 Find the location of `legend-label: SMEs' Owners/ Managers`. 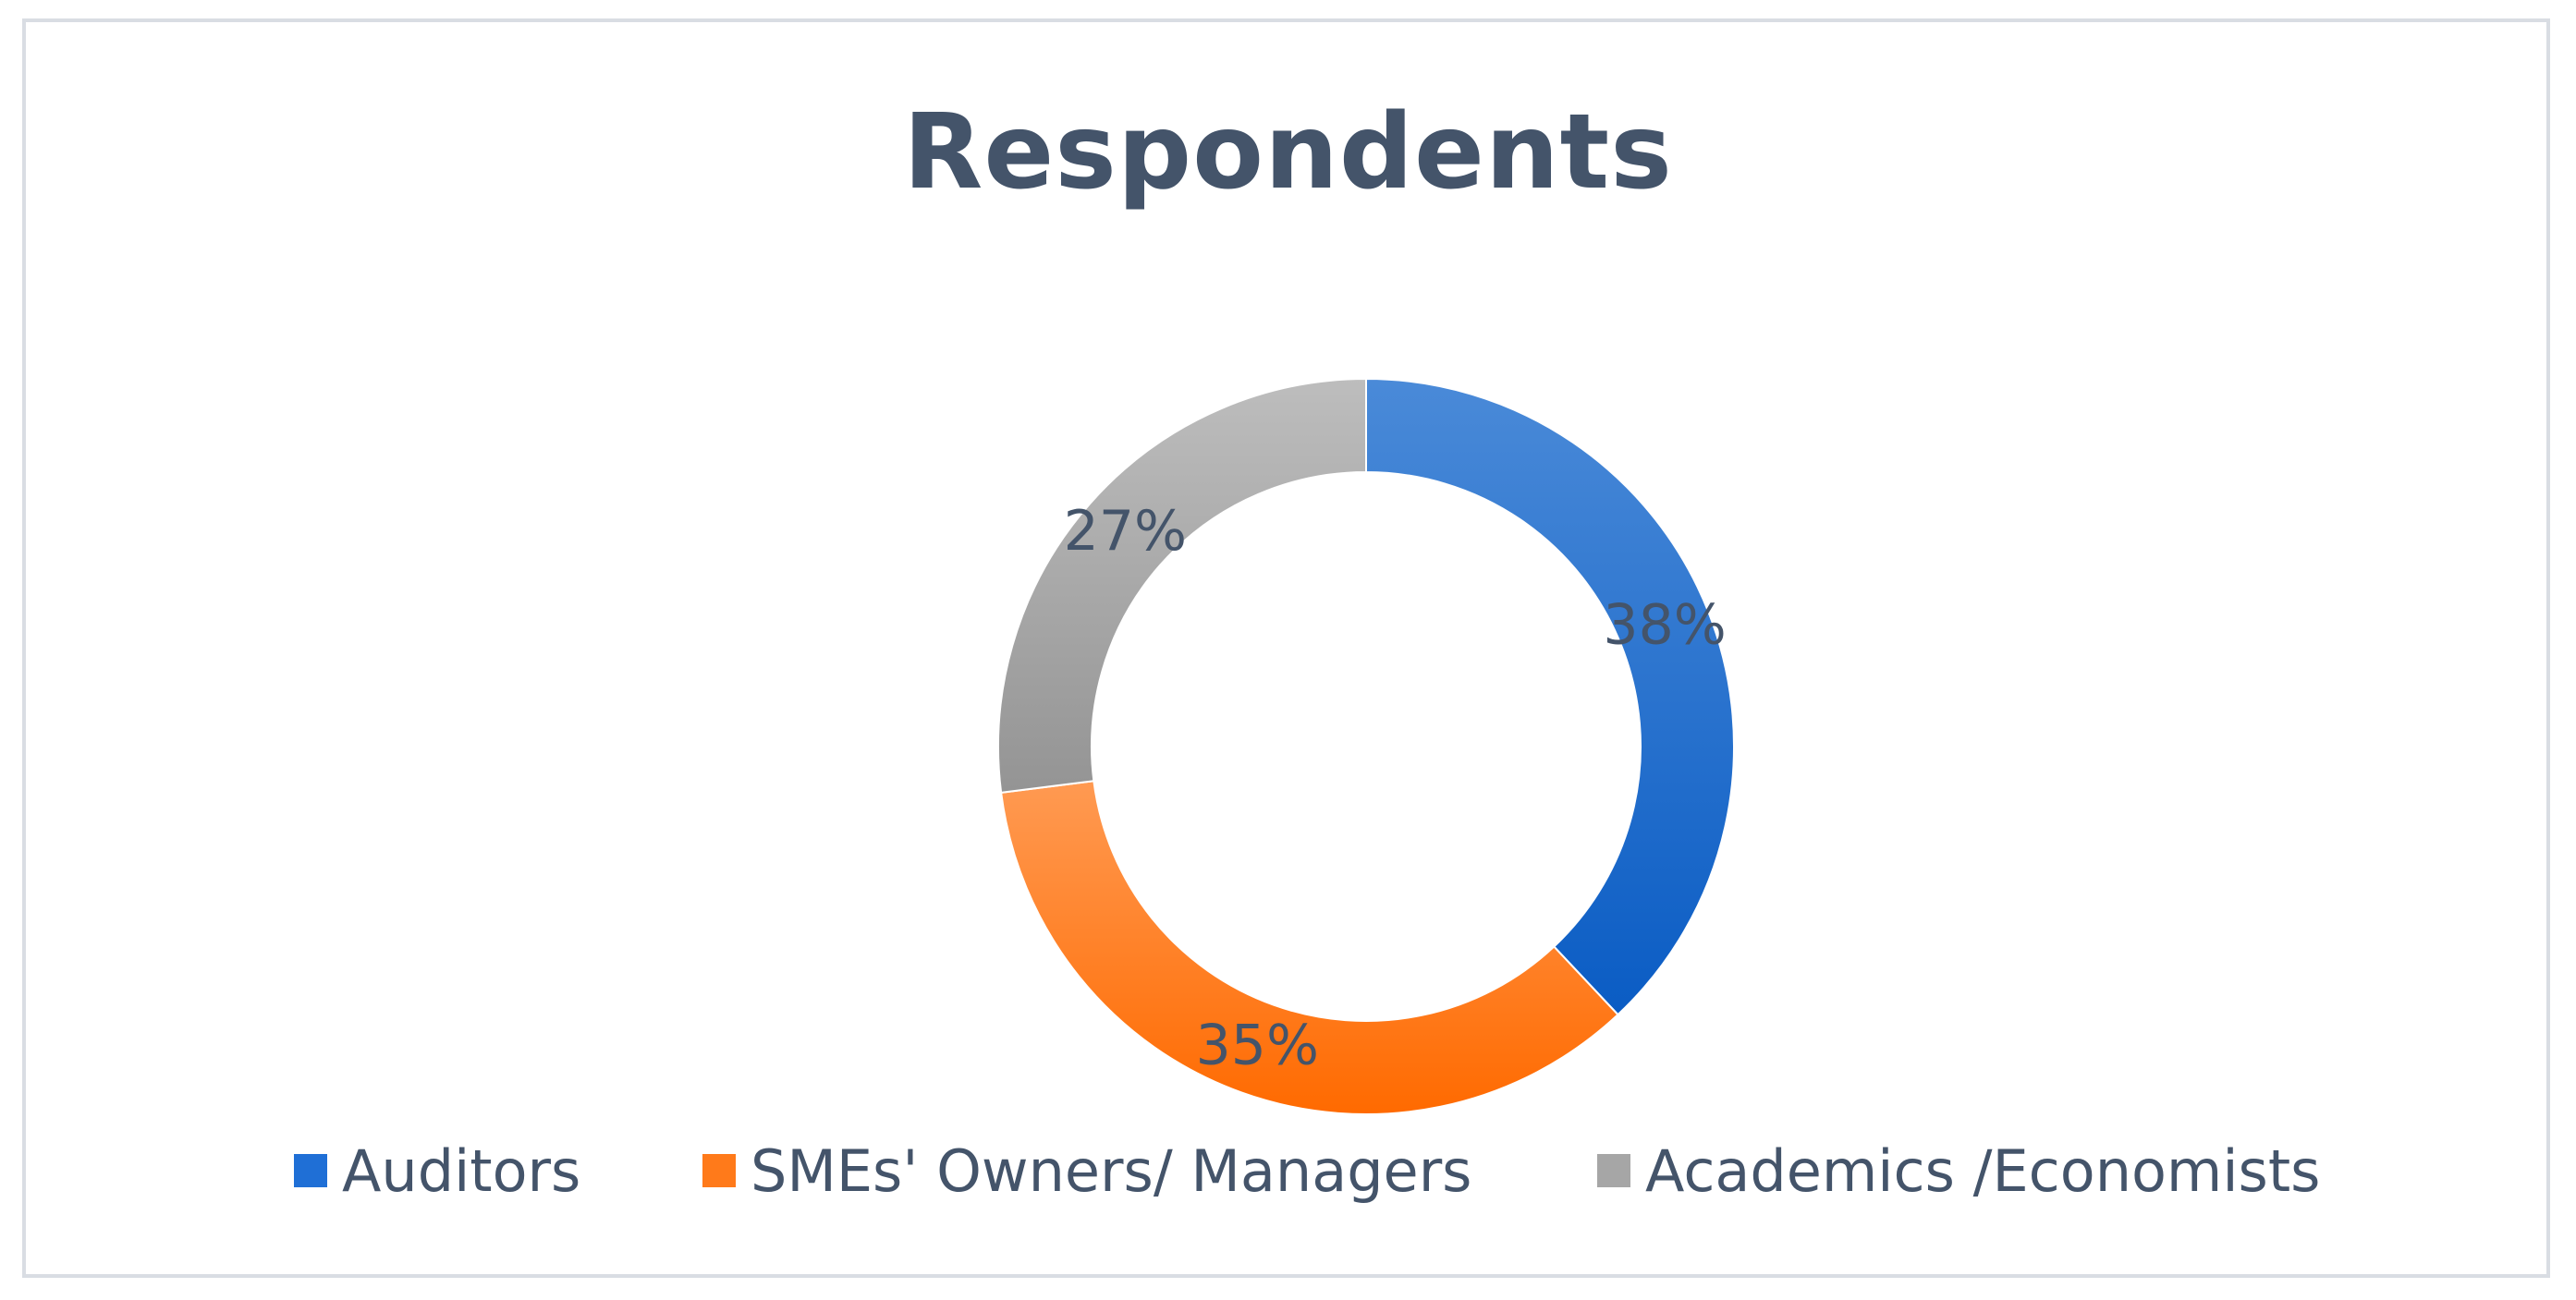

legend-label: SMEs' Owners/ Managers is located at coordinates (1111, 1171).